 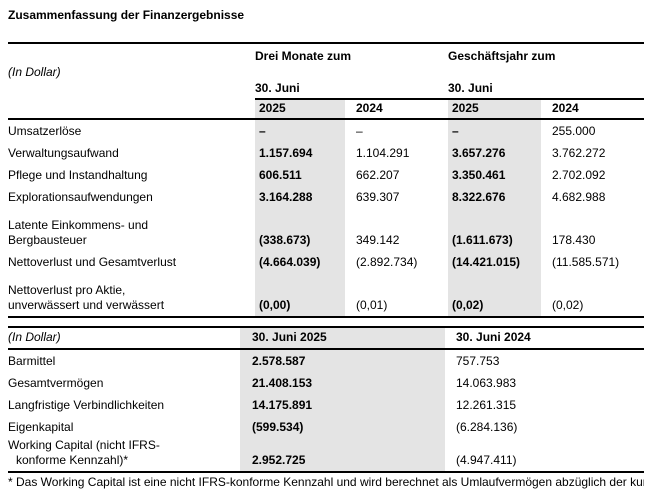 I want to click on cell-value: (6.284.136), so click(x=487, y=427).